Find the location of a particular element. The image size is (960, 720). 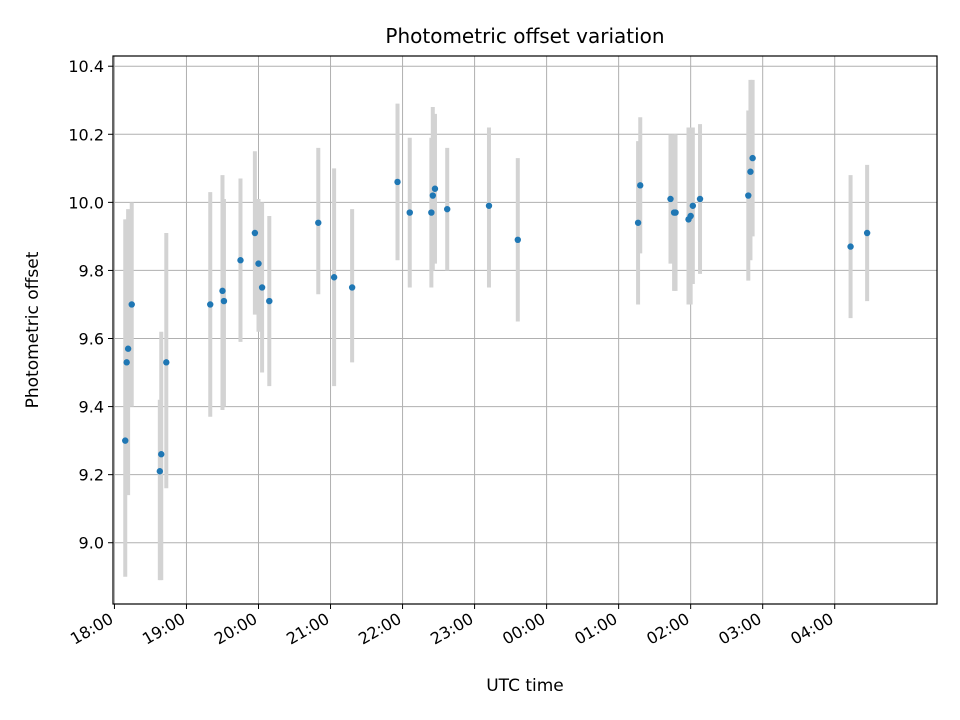

y-tick-label: 9.0 is located at coordinates (91, 543).